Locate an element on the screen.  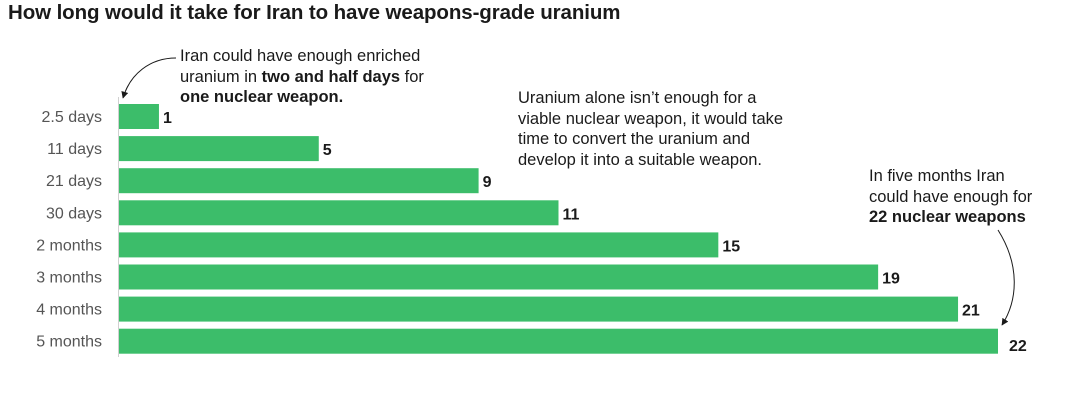
data-label: 1 is located at coordinates (167, 118).